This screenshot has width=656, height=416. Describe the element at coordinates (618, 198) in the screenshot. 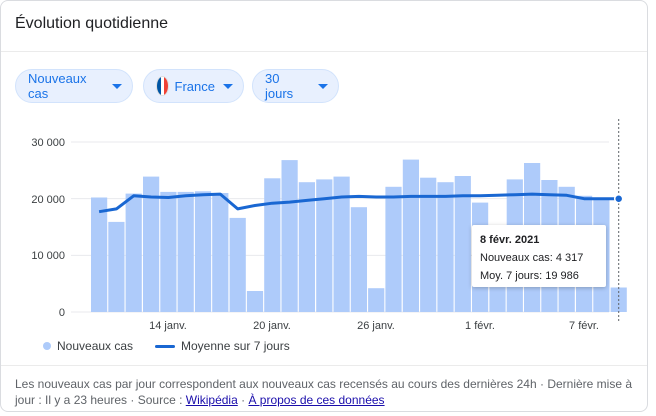

I see `highlight-point` at that location.